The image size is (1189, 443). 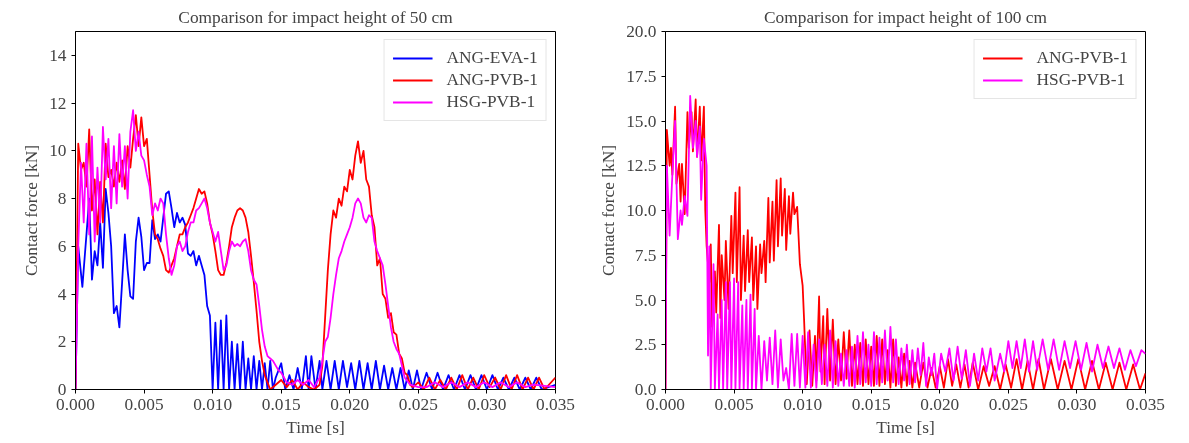 What do you see at coordinates (641, 121) in the screenshot?
I see `y-tick-label: 15.0` at bounding box center [641, 121].